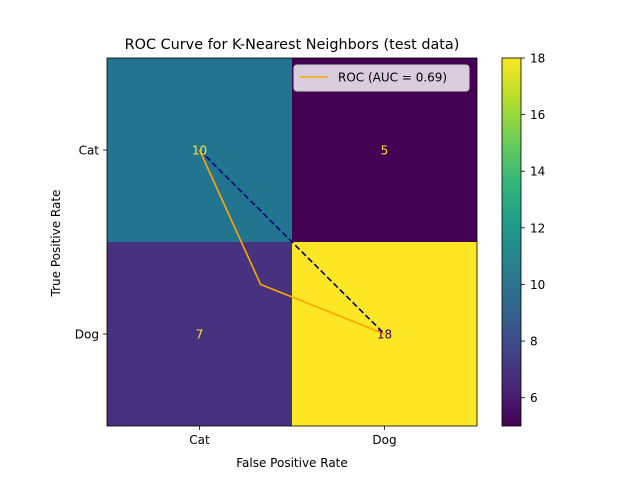 This screenshot has height=480, width=640. Describe the element at coordinates (56, 244) in the screenshot. I see `y-axis-label: True Positive Rate` at that location.